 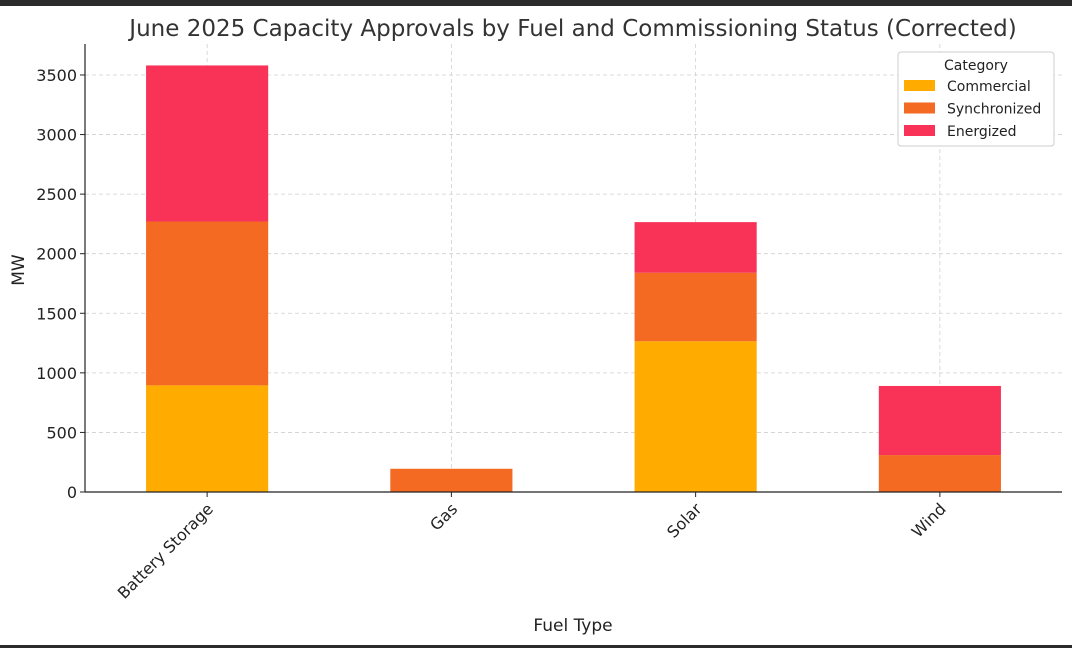 I want to click on legend-label-energized: Energized, so click(x=981, y=132).